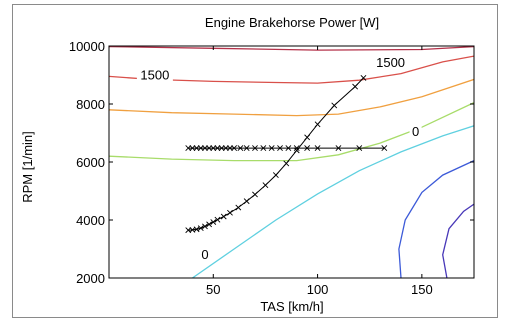  I want to click on y-tick-label: 8000, so click(90, 104).